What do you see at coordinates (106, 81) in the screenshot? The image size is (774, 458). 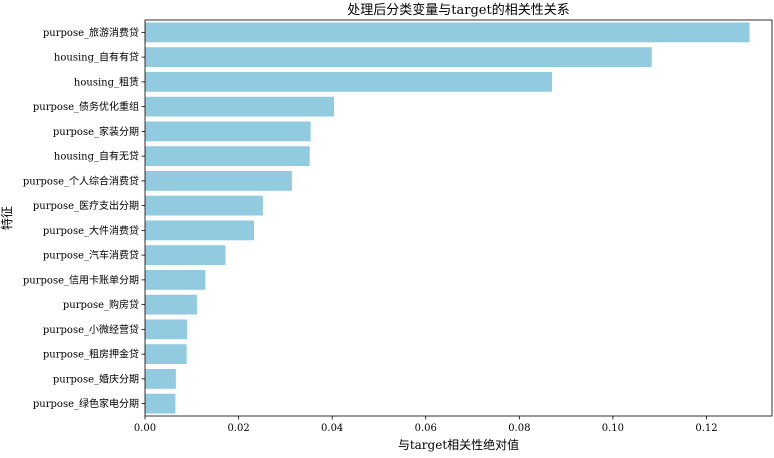 I see `category-label: housing_租赁` at bounding box center [106, 81].